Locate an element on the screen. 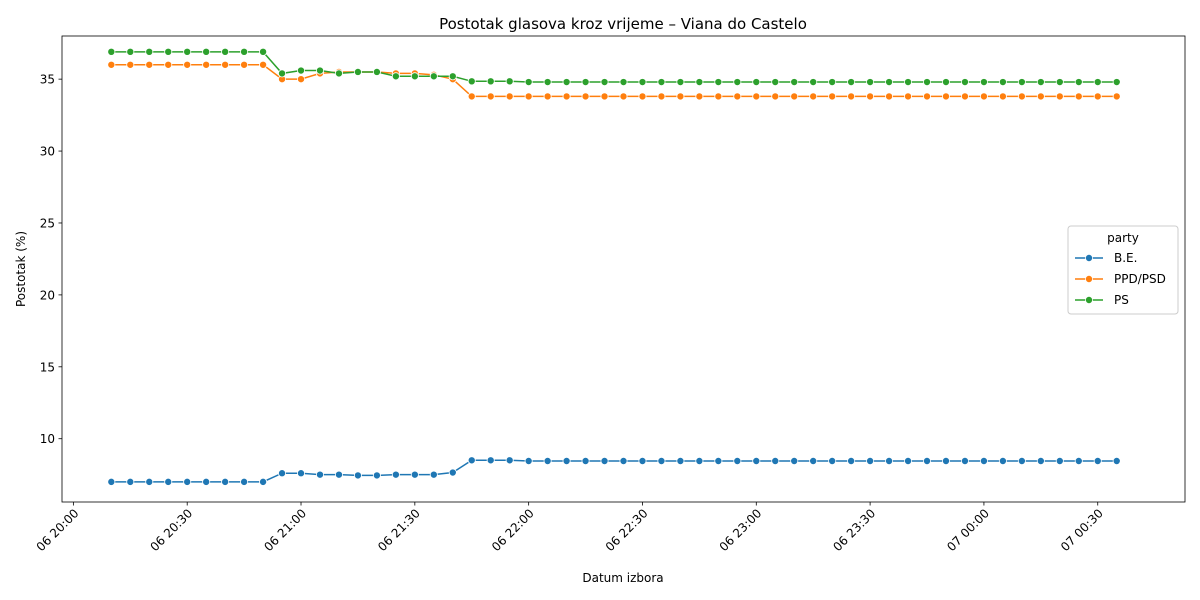 The height and width of the screenshot is (600, 1200). x-tick-label: 06 22:00 is located at coordinates (513, 530).